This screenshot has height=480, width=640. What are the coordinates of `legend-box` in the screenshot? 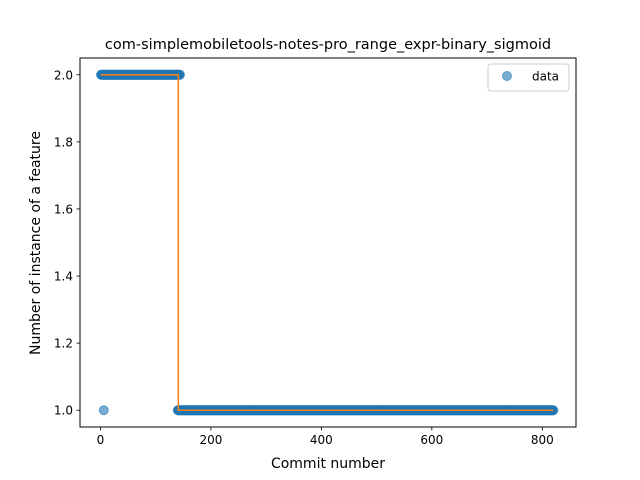 It's located at (528, 77).